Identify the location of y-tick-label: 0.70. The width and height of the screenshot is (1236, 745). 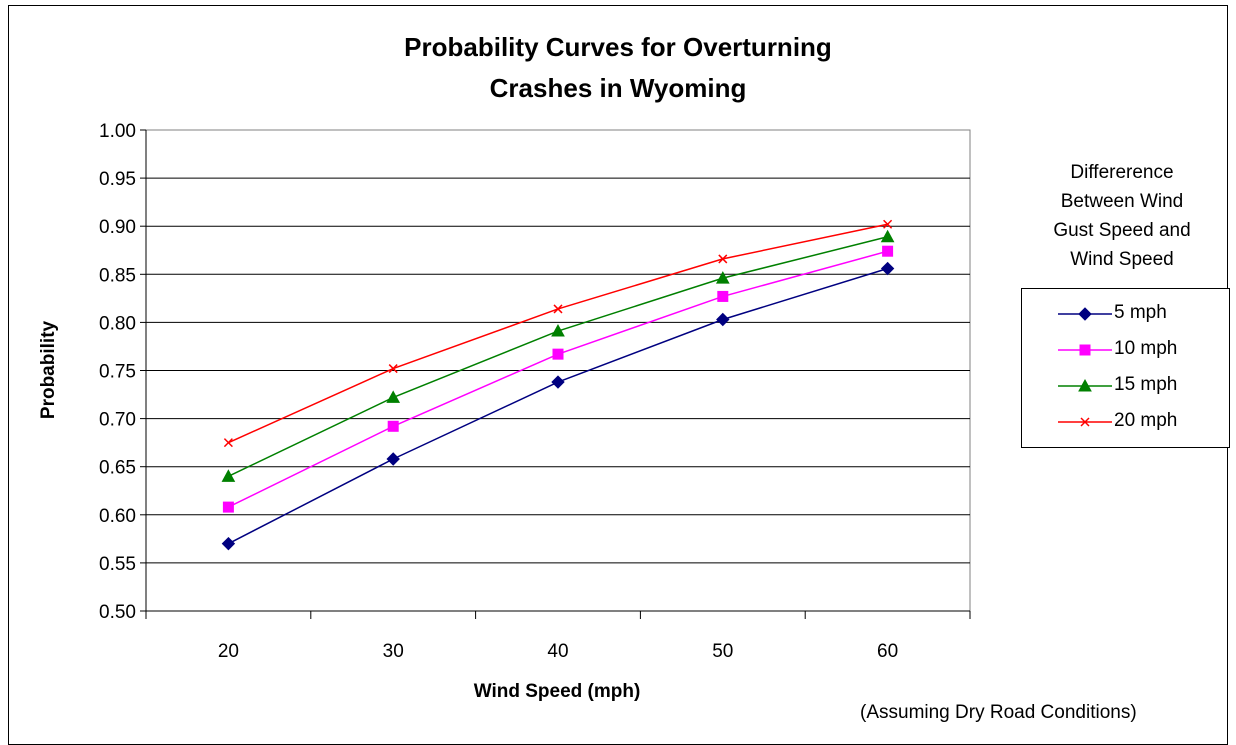
(117, 420).